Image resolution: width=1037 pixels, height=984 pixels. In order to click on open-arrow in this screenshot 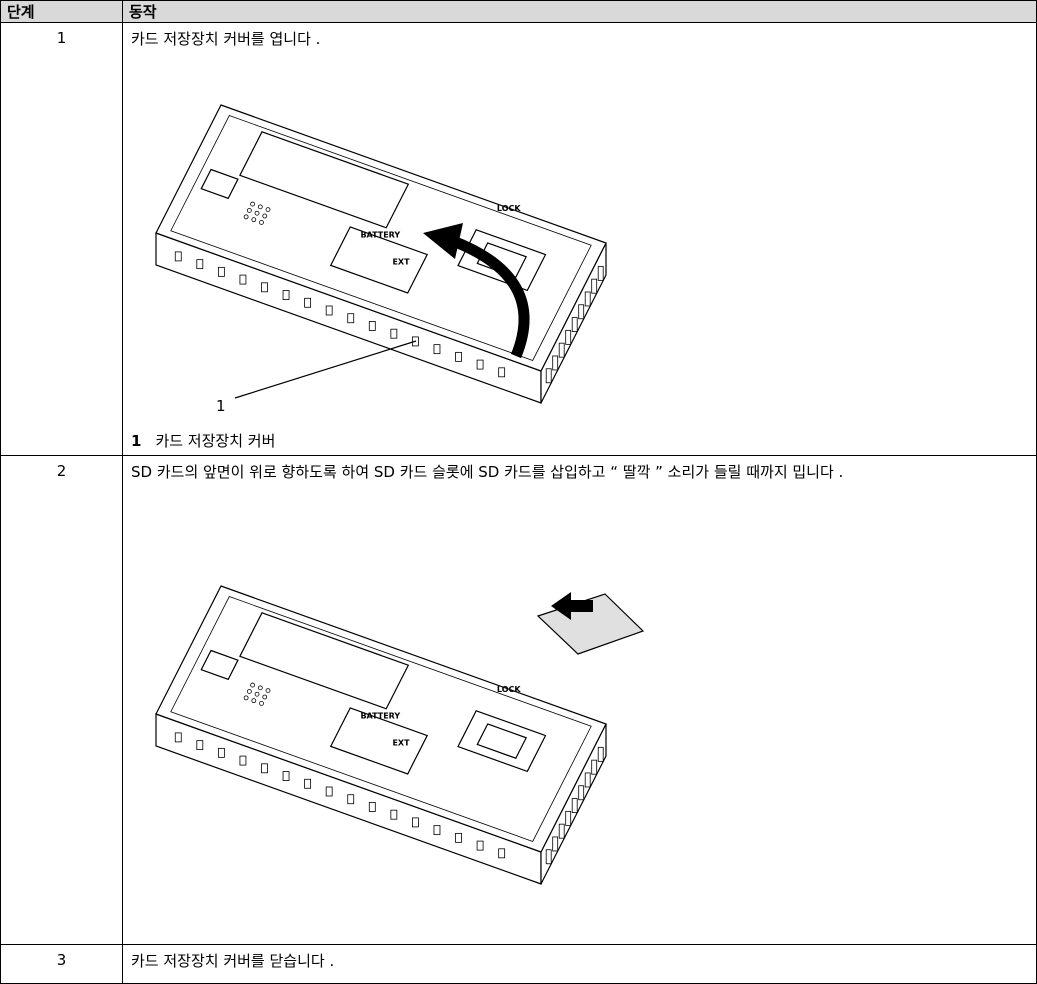, I will do `click(490, 297)`.